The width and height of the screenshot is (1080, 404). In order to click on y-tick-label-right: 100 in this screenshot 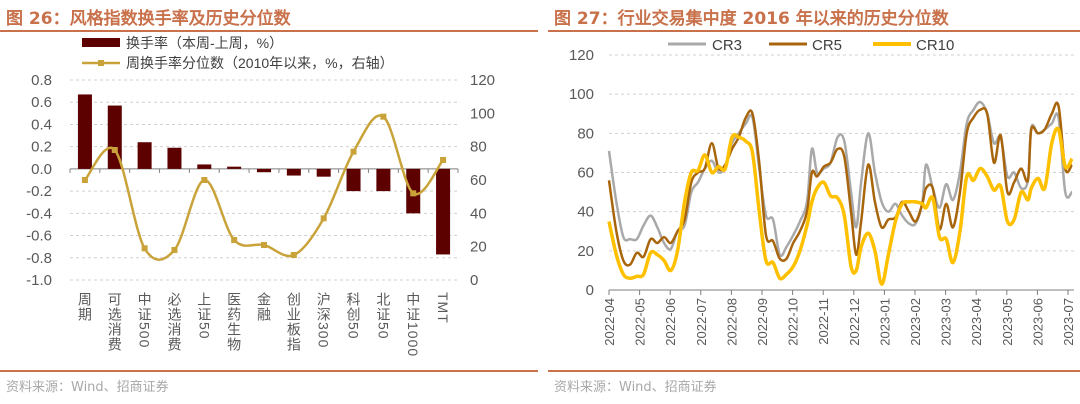, I will do `click(482, 113)`.